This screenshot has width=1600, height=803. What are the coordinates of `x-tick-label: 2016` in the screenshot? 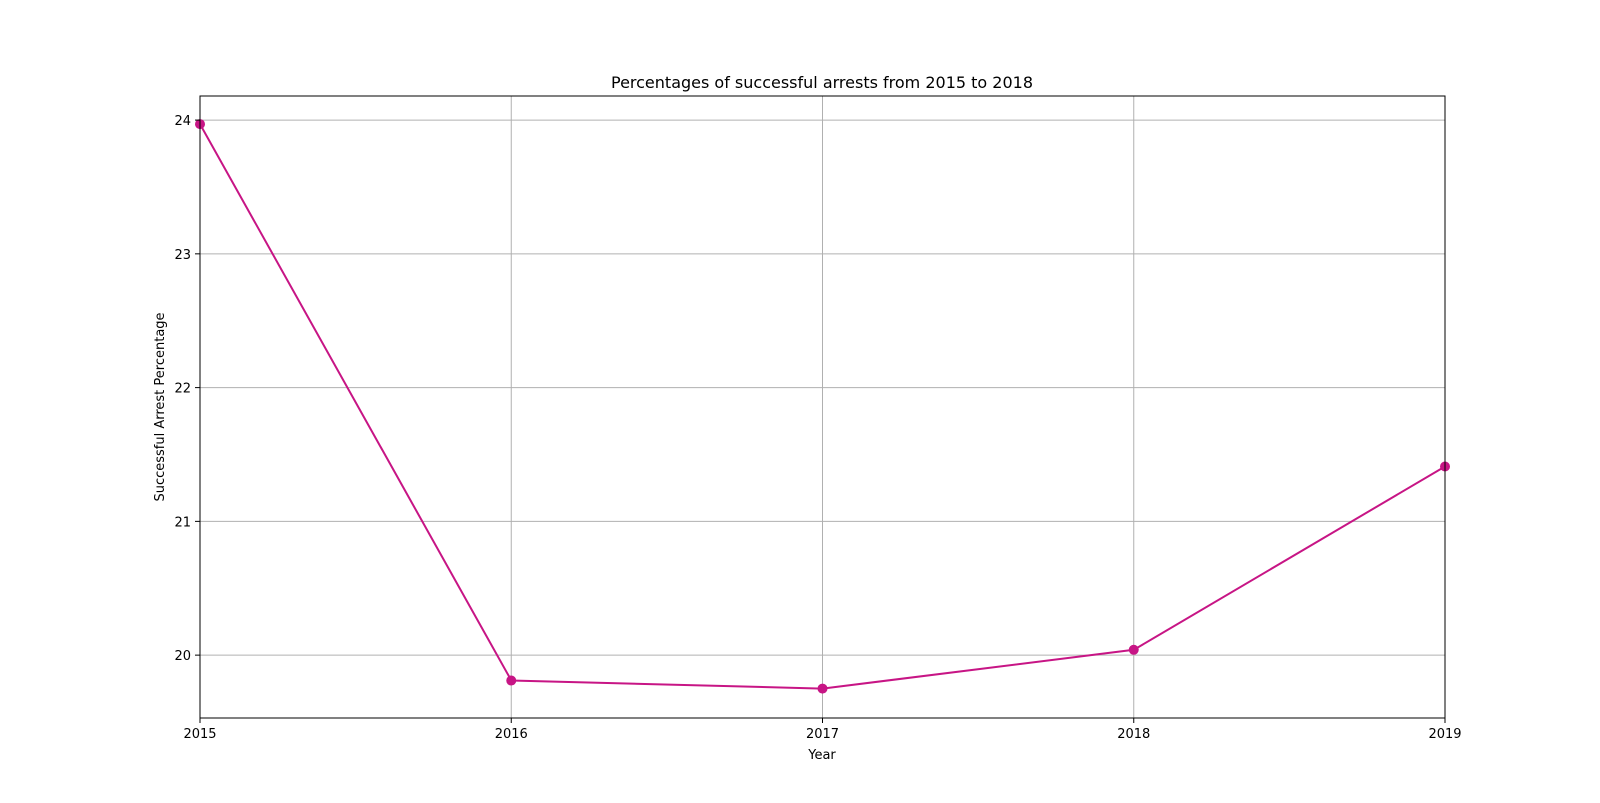 It's located at (511, 734).